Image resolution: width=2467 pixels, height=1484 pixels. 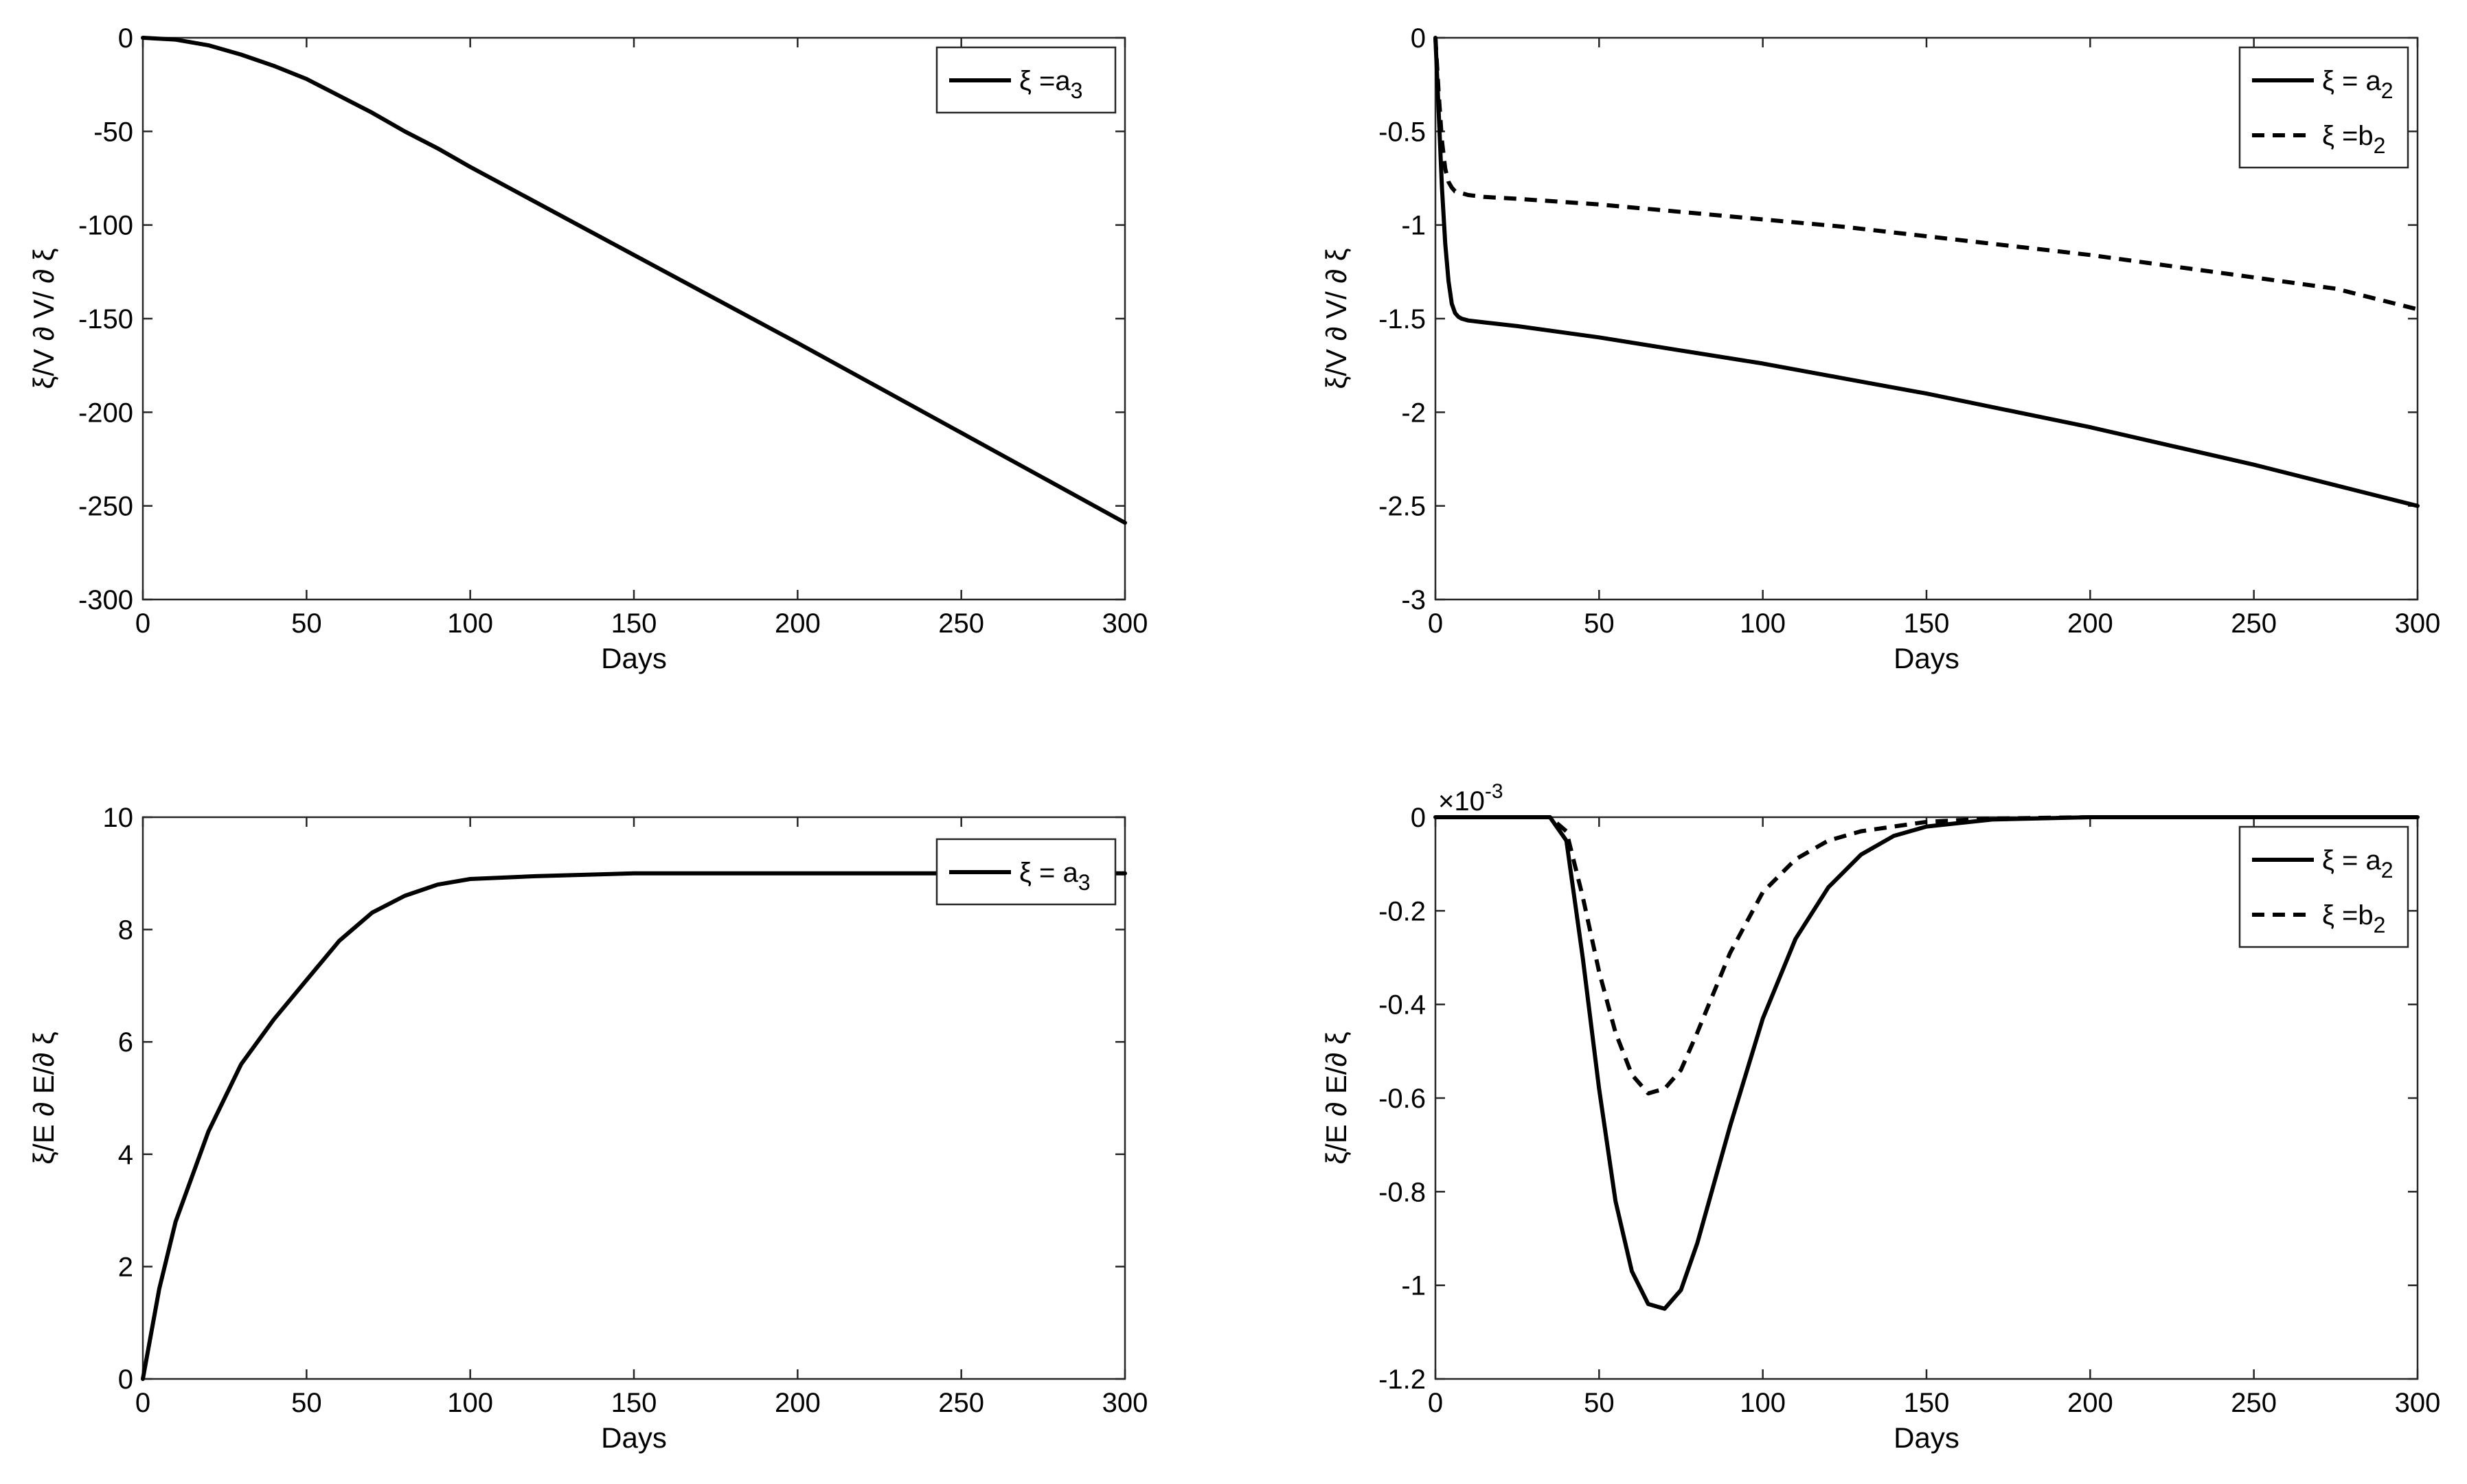 What do you see at coordinates (113, 132) in the screenshot?
I see `y-tick-label: -50` at bounding box center [113, 132].